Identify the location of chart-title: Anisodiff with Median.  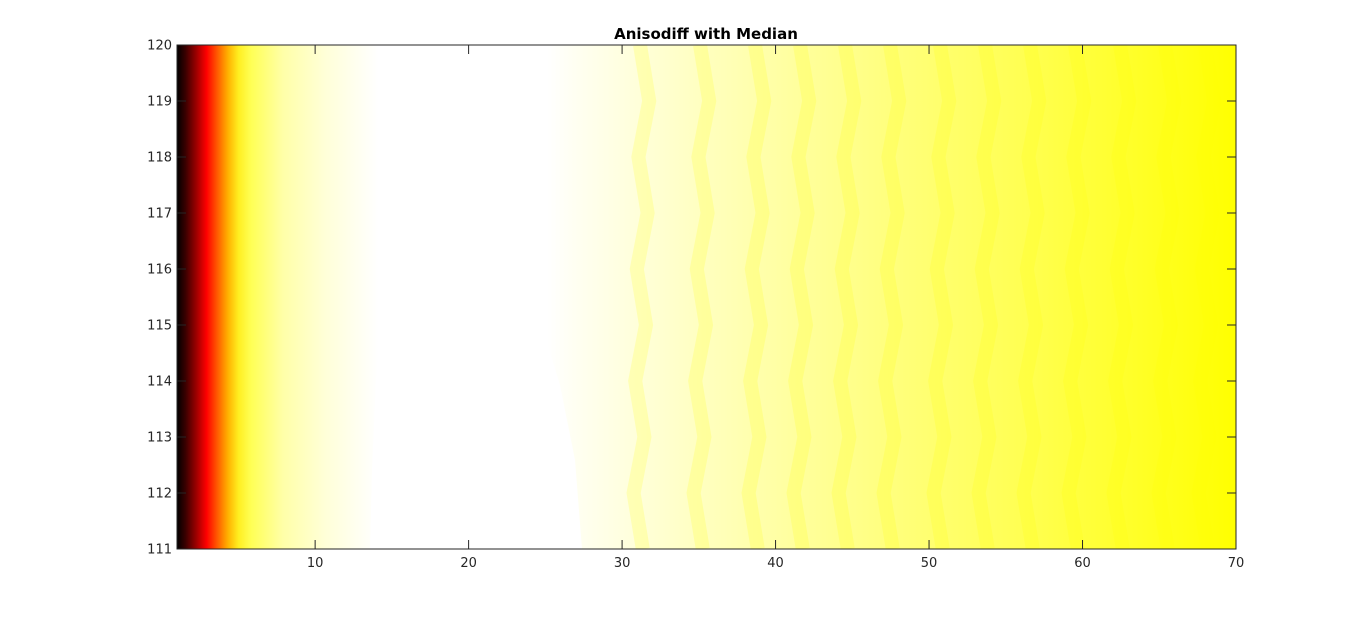
(706, 34).